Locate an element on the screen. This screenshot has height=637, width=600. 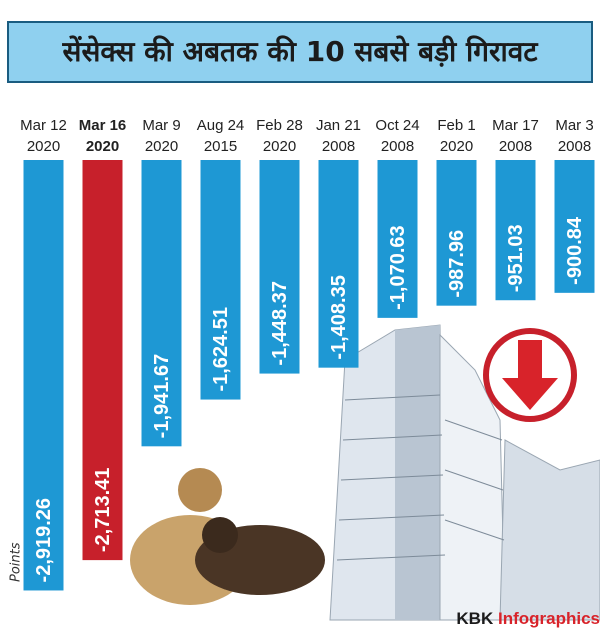
brand-main: KBK is located at coordinates (475, 618).